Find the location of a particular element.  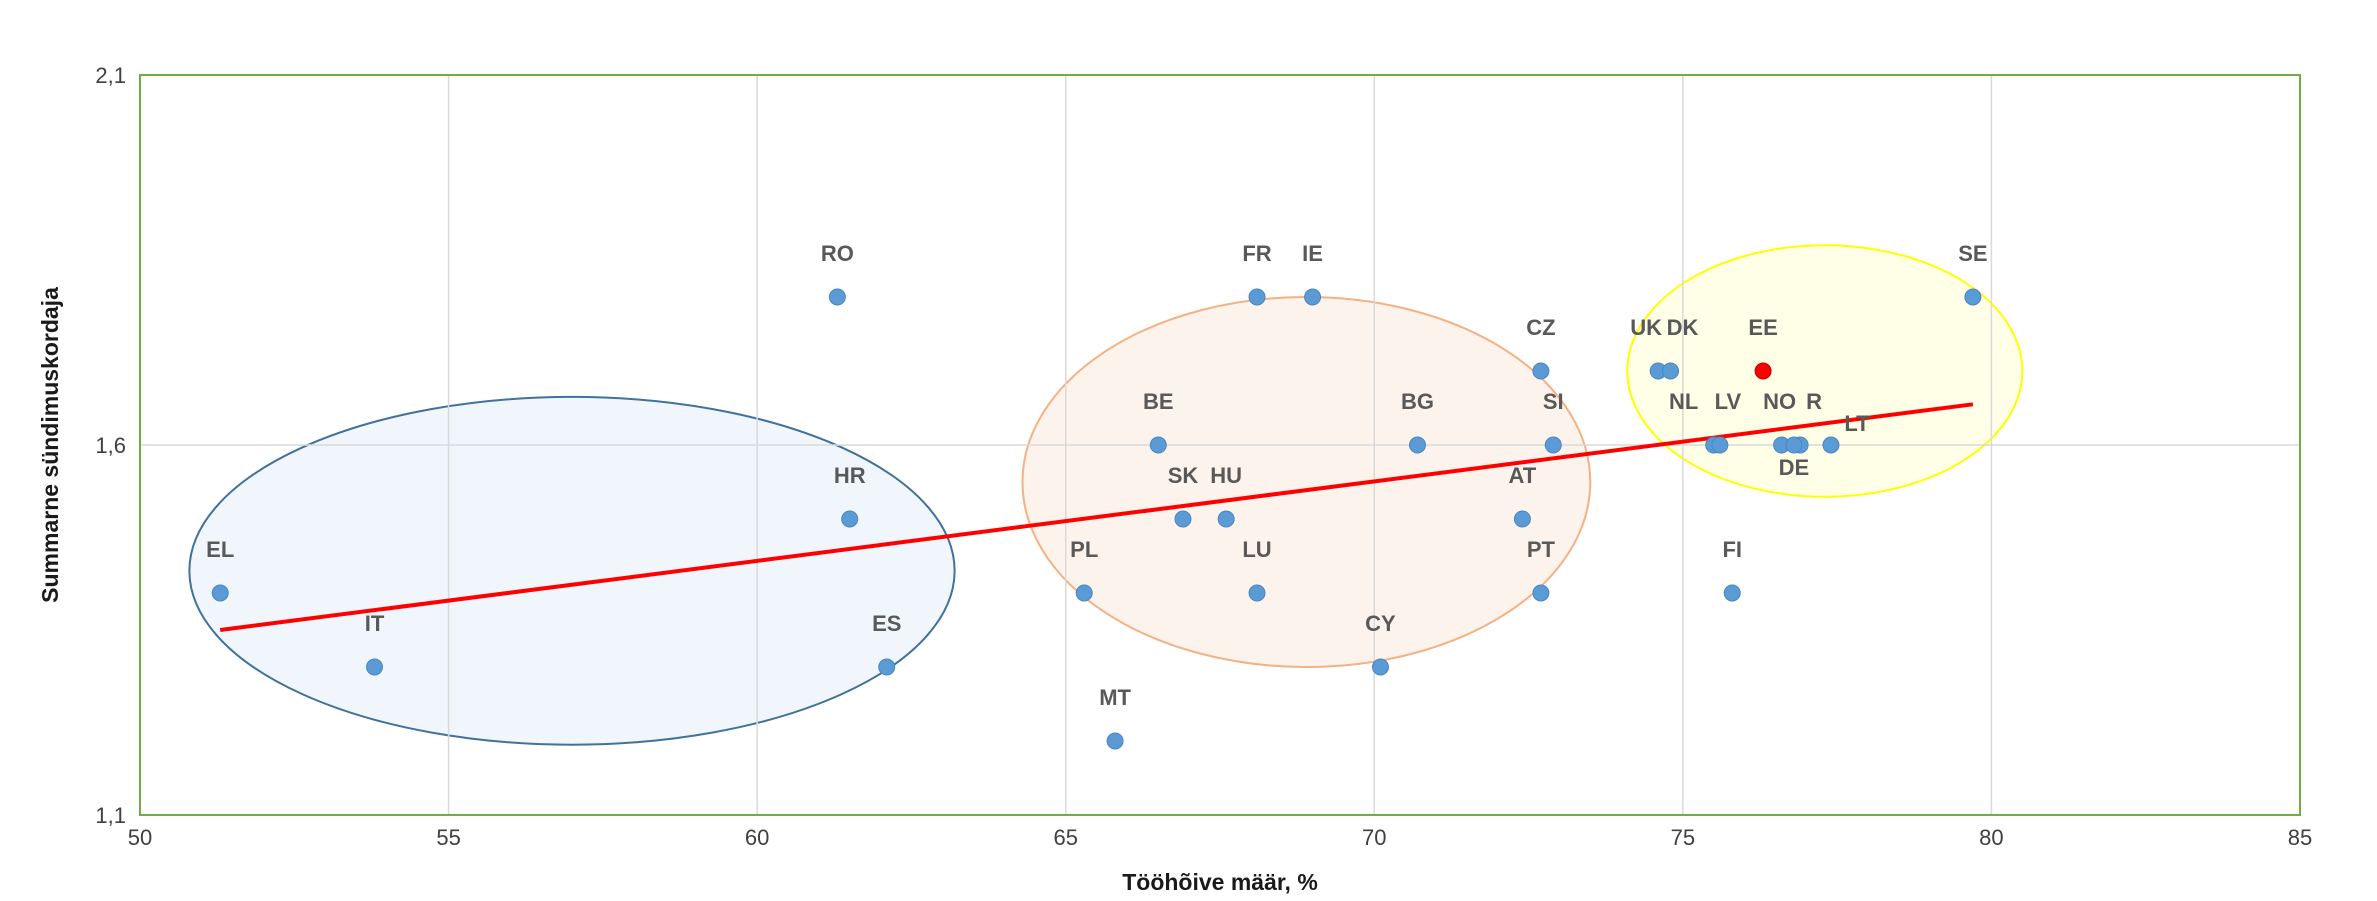

x-tick-label: 75 is located at coordinates (1683, 837).